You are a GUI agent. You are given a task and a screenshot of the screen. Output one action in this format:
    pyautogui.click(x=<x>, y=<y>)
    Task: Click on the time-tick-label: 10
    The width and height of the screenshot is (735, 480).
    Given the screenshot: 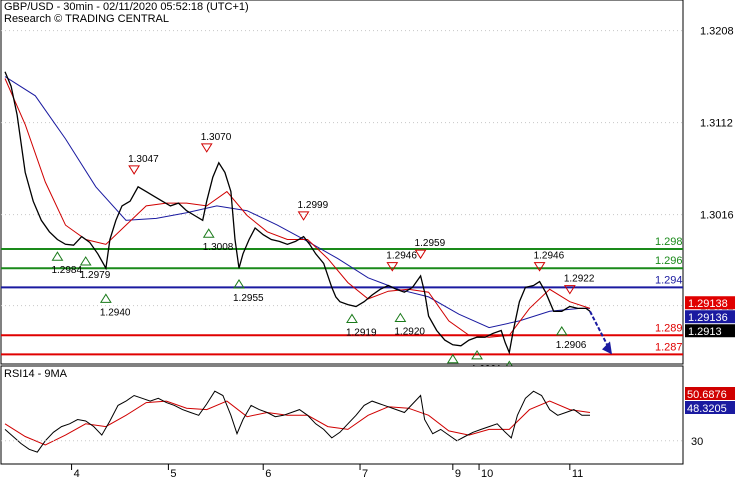 What is the action you would take?
    pyautogui.click(x=487, y=474)
    